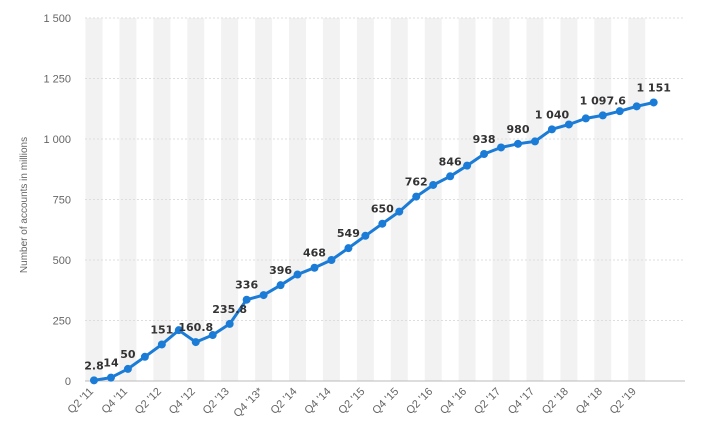  I want to click on data-label: 1 040, so click(552, 114).